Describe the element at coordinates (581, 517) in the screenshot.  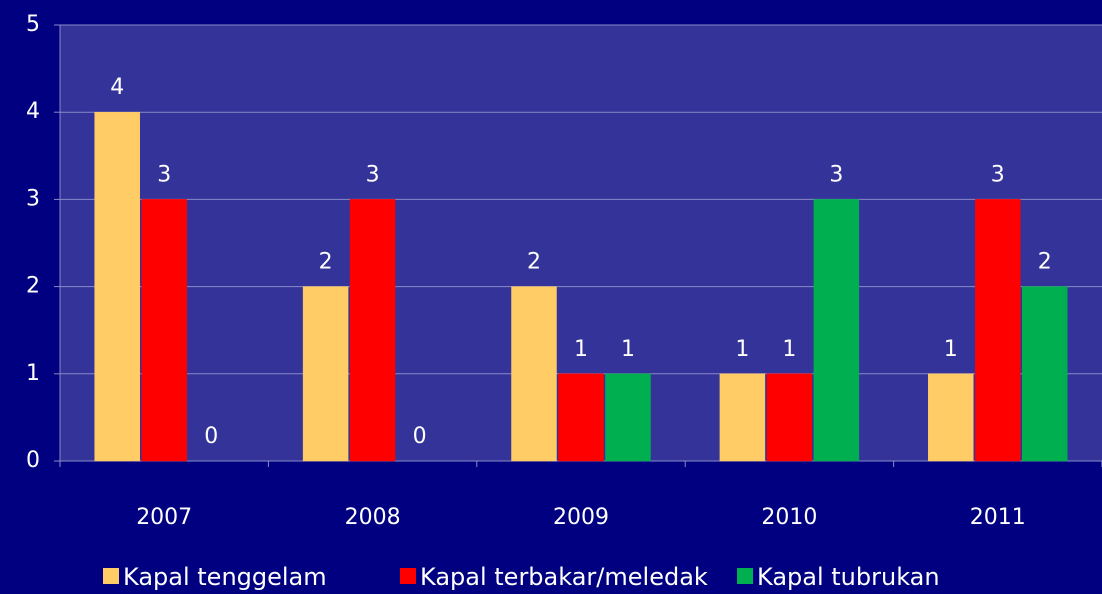
I see `x-tick-label: 2009` at that location.